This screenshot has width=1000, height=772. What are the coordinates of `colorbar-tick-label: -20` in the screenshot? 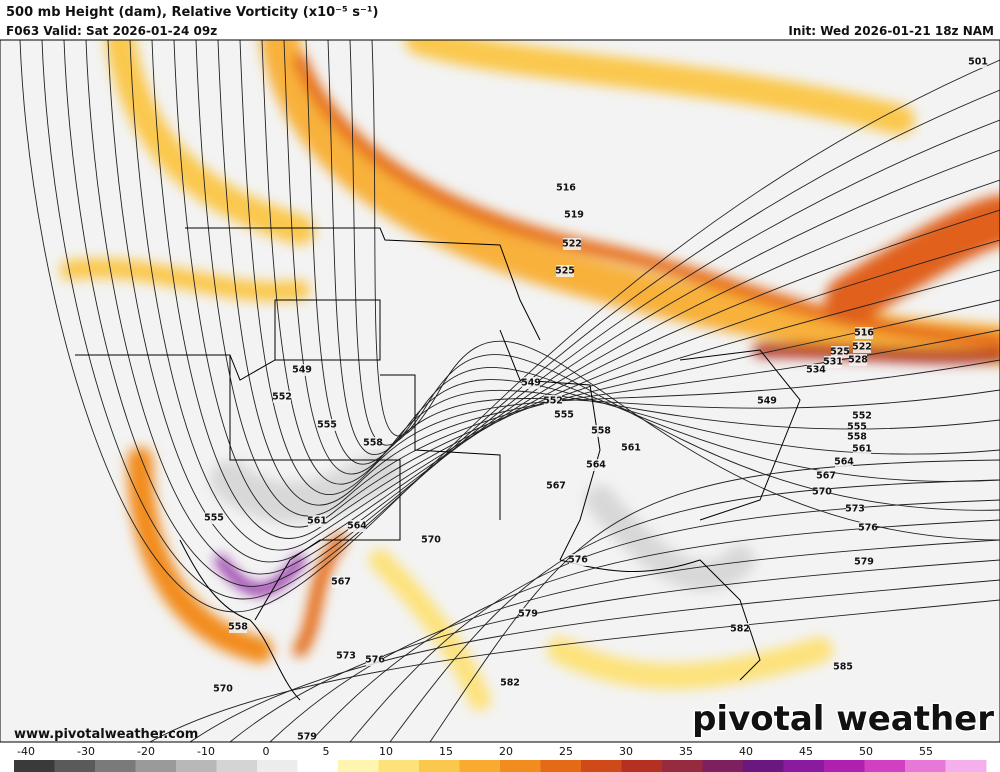 It's located at (146, 751).